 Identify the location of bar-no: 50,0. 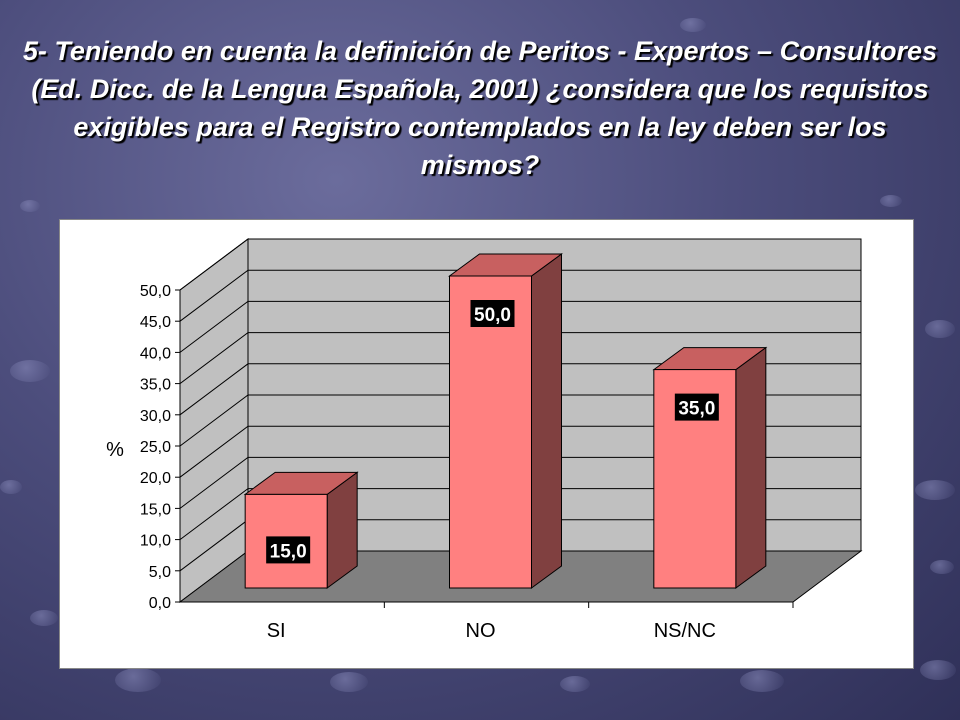
(505, 421).